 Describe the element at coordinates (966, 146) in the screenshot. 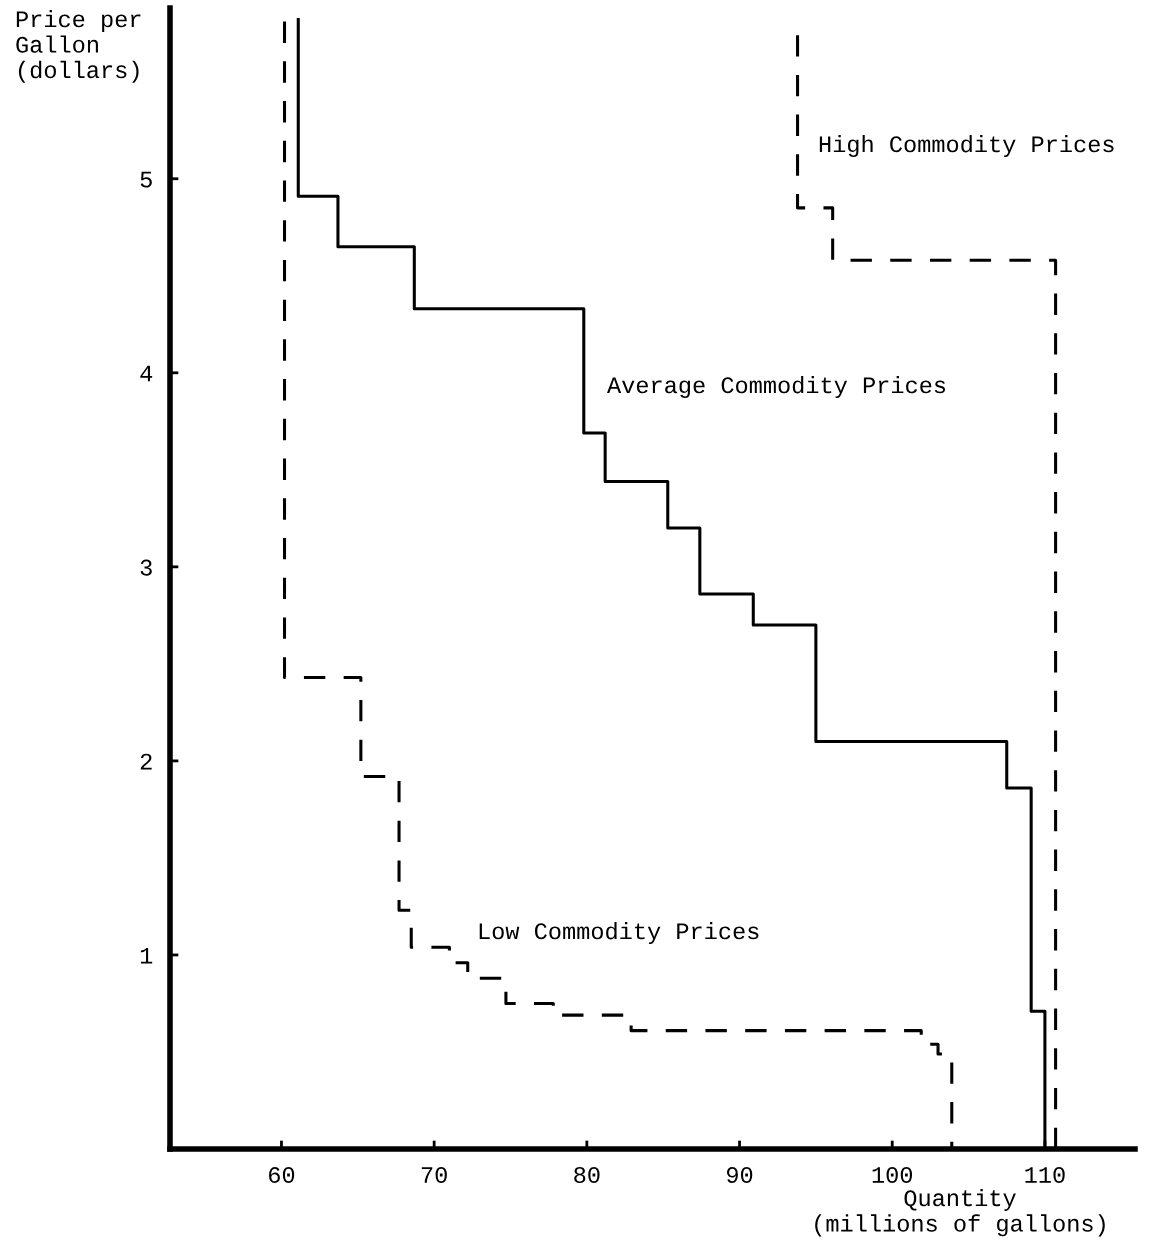

I see `series-label: High Commodity Prices` at that location.